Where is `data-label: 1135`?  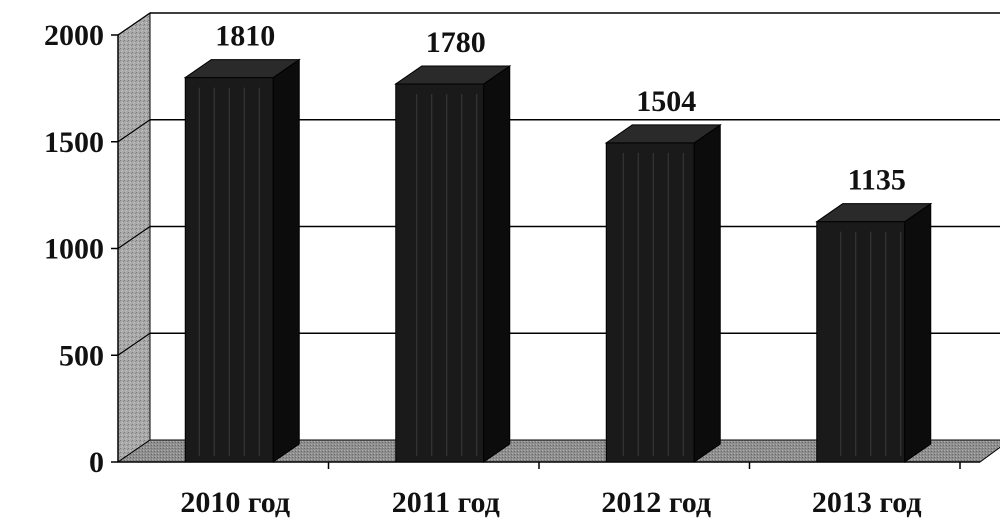
data-label: 1135 is located at coordinates (877, 180).